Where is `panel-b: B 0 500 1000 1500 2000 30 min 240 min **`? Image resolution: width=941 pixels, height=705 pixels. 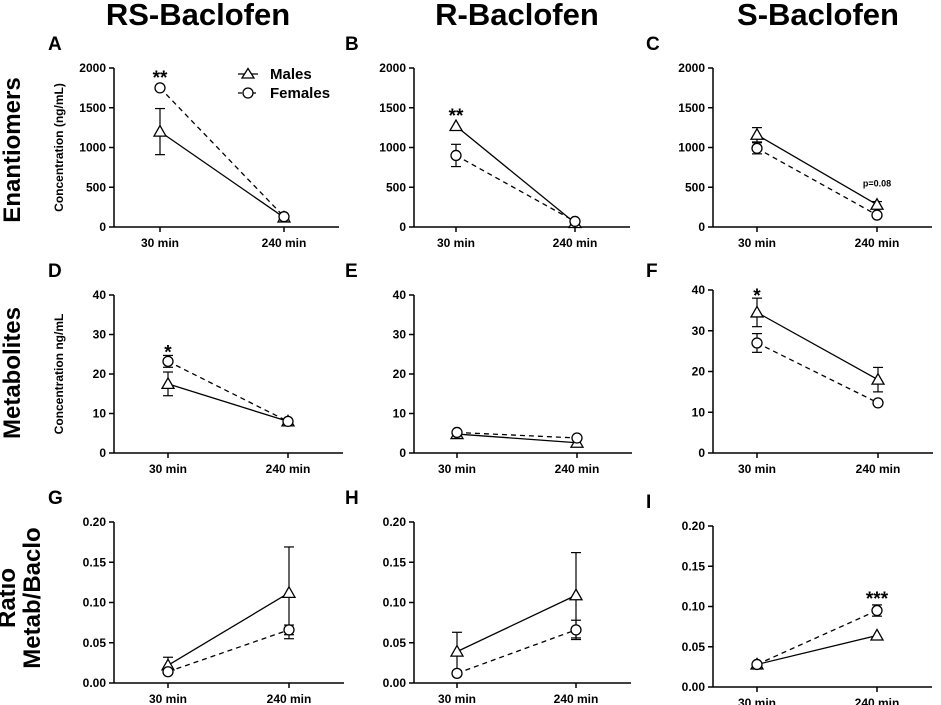 panel-b: B 0 500 1000 1500 2000 30 min 240 min ** is located at coordinates (487, 142).